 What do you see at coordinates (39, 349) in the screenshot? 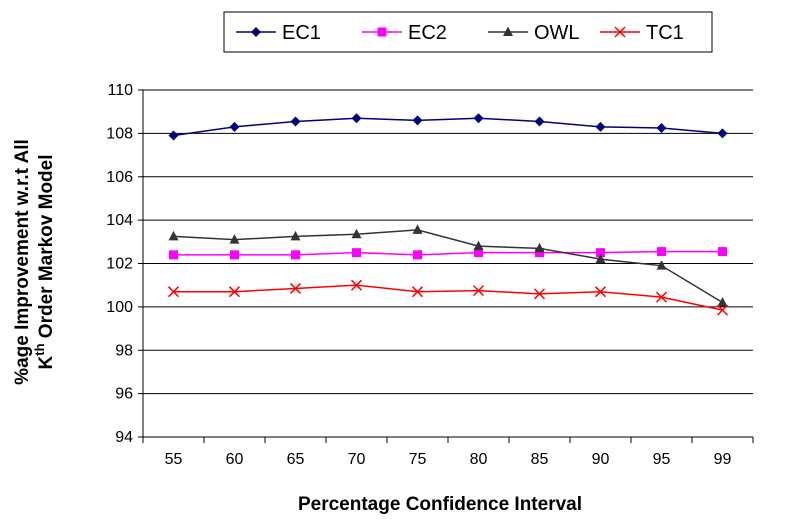
I see `y-axis-title-superscript: th` at bounding box center [39, 349].